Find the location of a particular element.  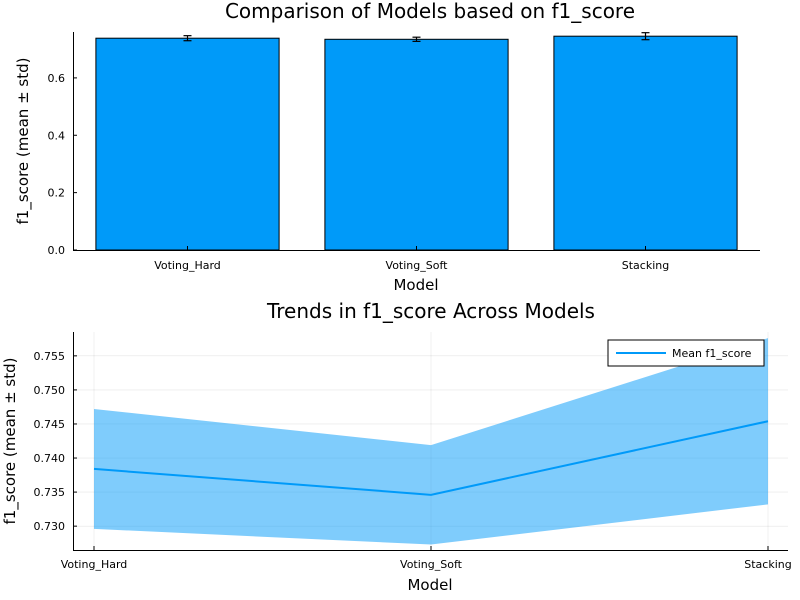

line-y-tick-label: 0.750 is located at coordinates (50, 390).